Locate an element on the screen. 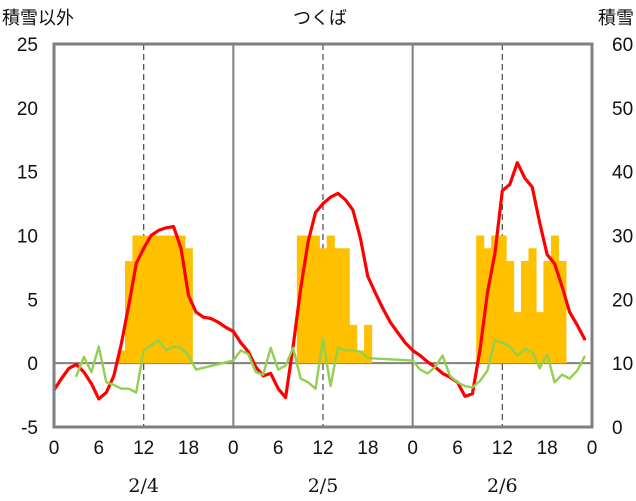 Image resolution: width=636 pixels, height=501 pixels. left-y-tick-label: 15 is located at coordinates (27, 173).